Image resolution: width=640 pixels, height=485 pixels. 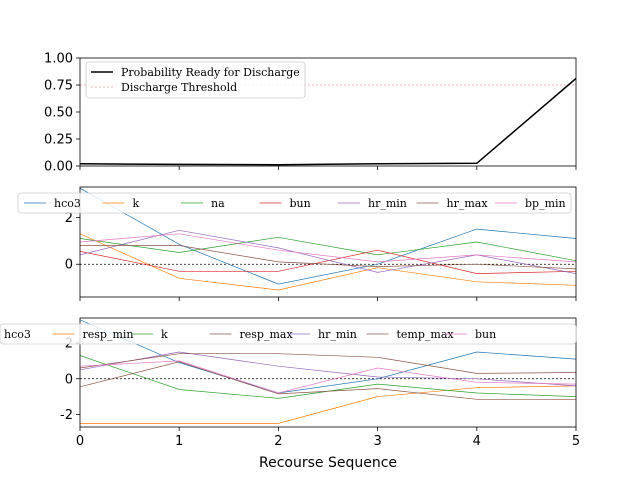 What do you see at coordinates (58, 59) in the screenshot?
I see `y-tick-label: 1.00` at bounding box center [58, 59].